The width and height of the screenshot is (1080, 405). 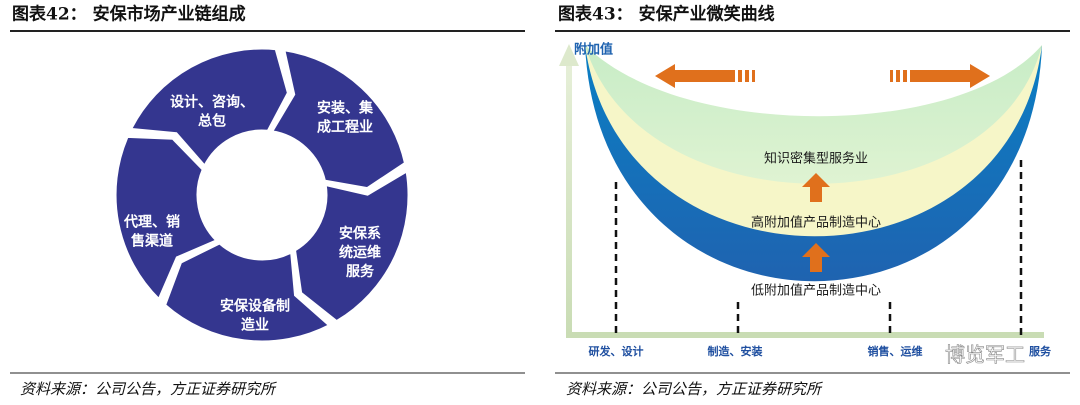 I want to click on segment-label: 售渠道, so click(x=151, y=241).